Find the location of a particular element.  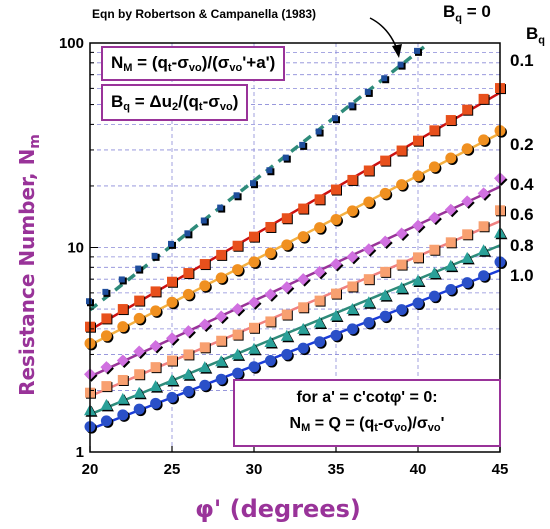

eq1-c: -σ is located at coordinates (180, 62).